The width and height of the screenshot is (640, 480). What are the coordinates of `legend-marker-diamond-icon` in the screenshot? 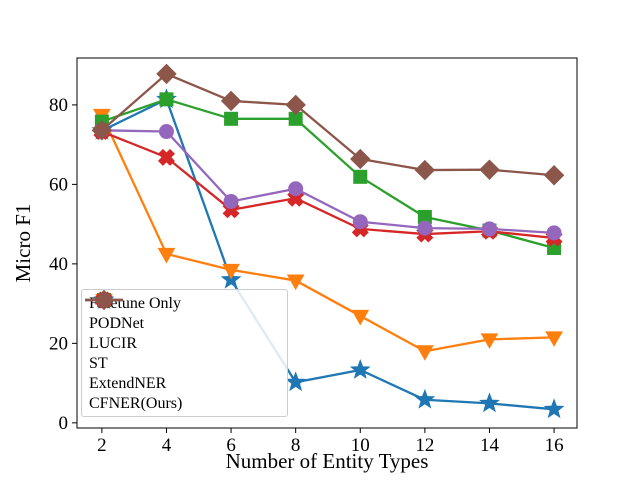 It's located at (104, 300).